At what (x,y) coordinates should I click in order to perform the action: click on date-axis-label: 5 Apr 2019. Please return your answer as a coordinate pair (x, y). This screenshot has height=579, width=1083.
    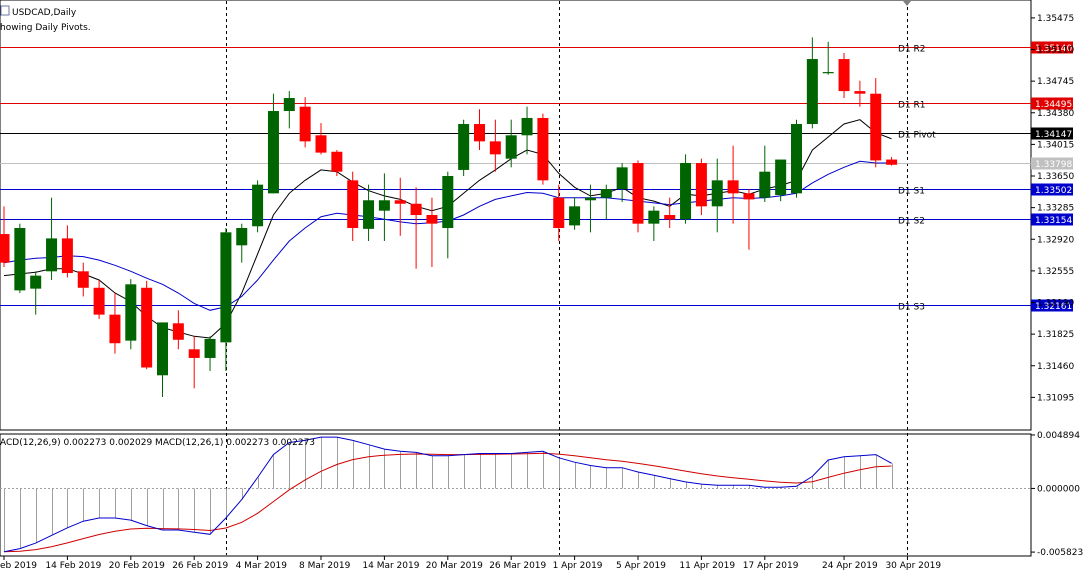
    Looking at the image, I should click on (641, 566).